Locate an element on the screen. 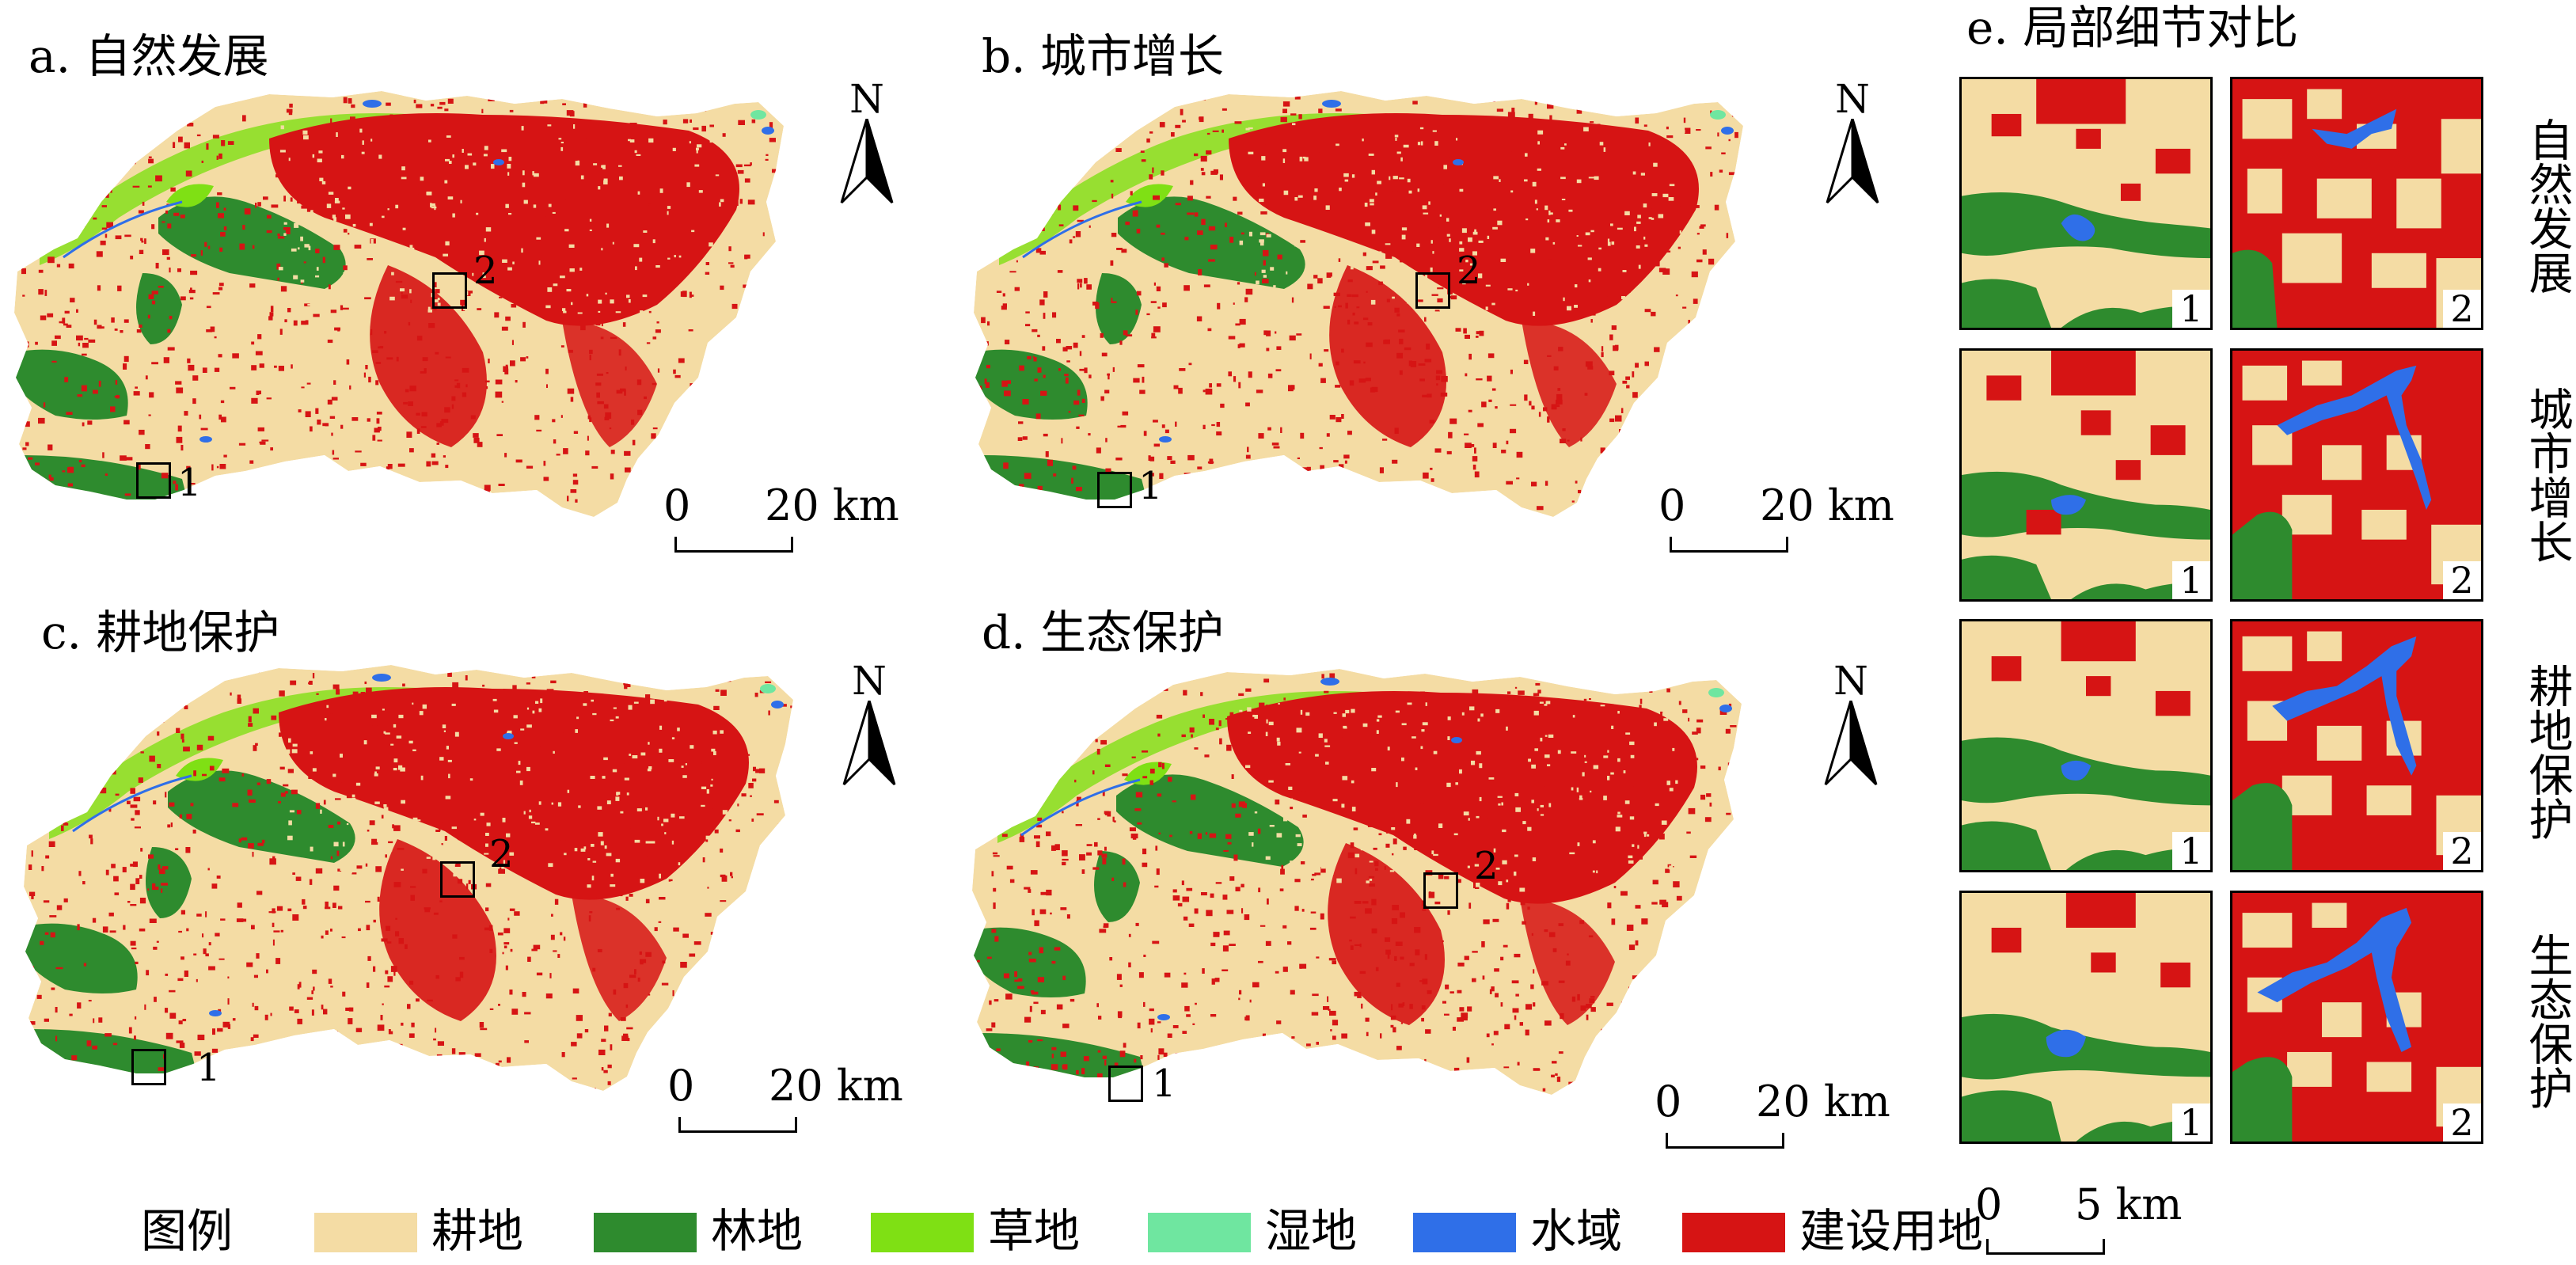 The height and width of the screenshot is (1265, 2576). panel-b-title: b. 城市增长 is located at coordinates (1103, 56).